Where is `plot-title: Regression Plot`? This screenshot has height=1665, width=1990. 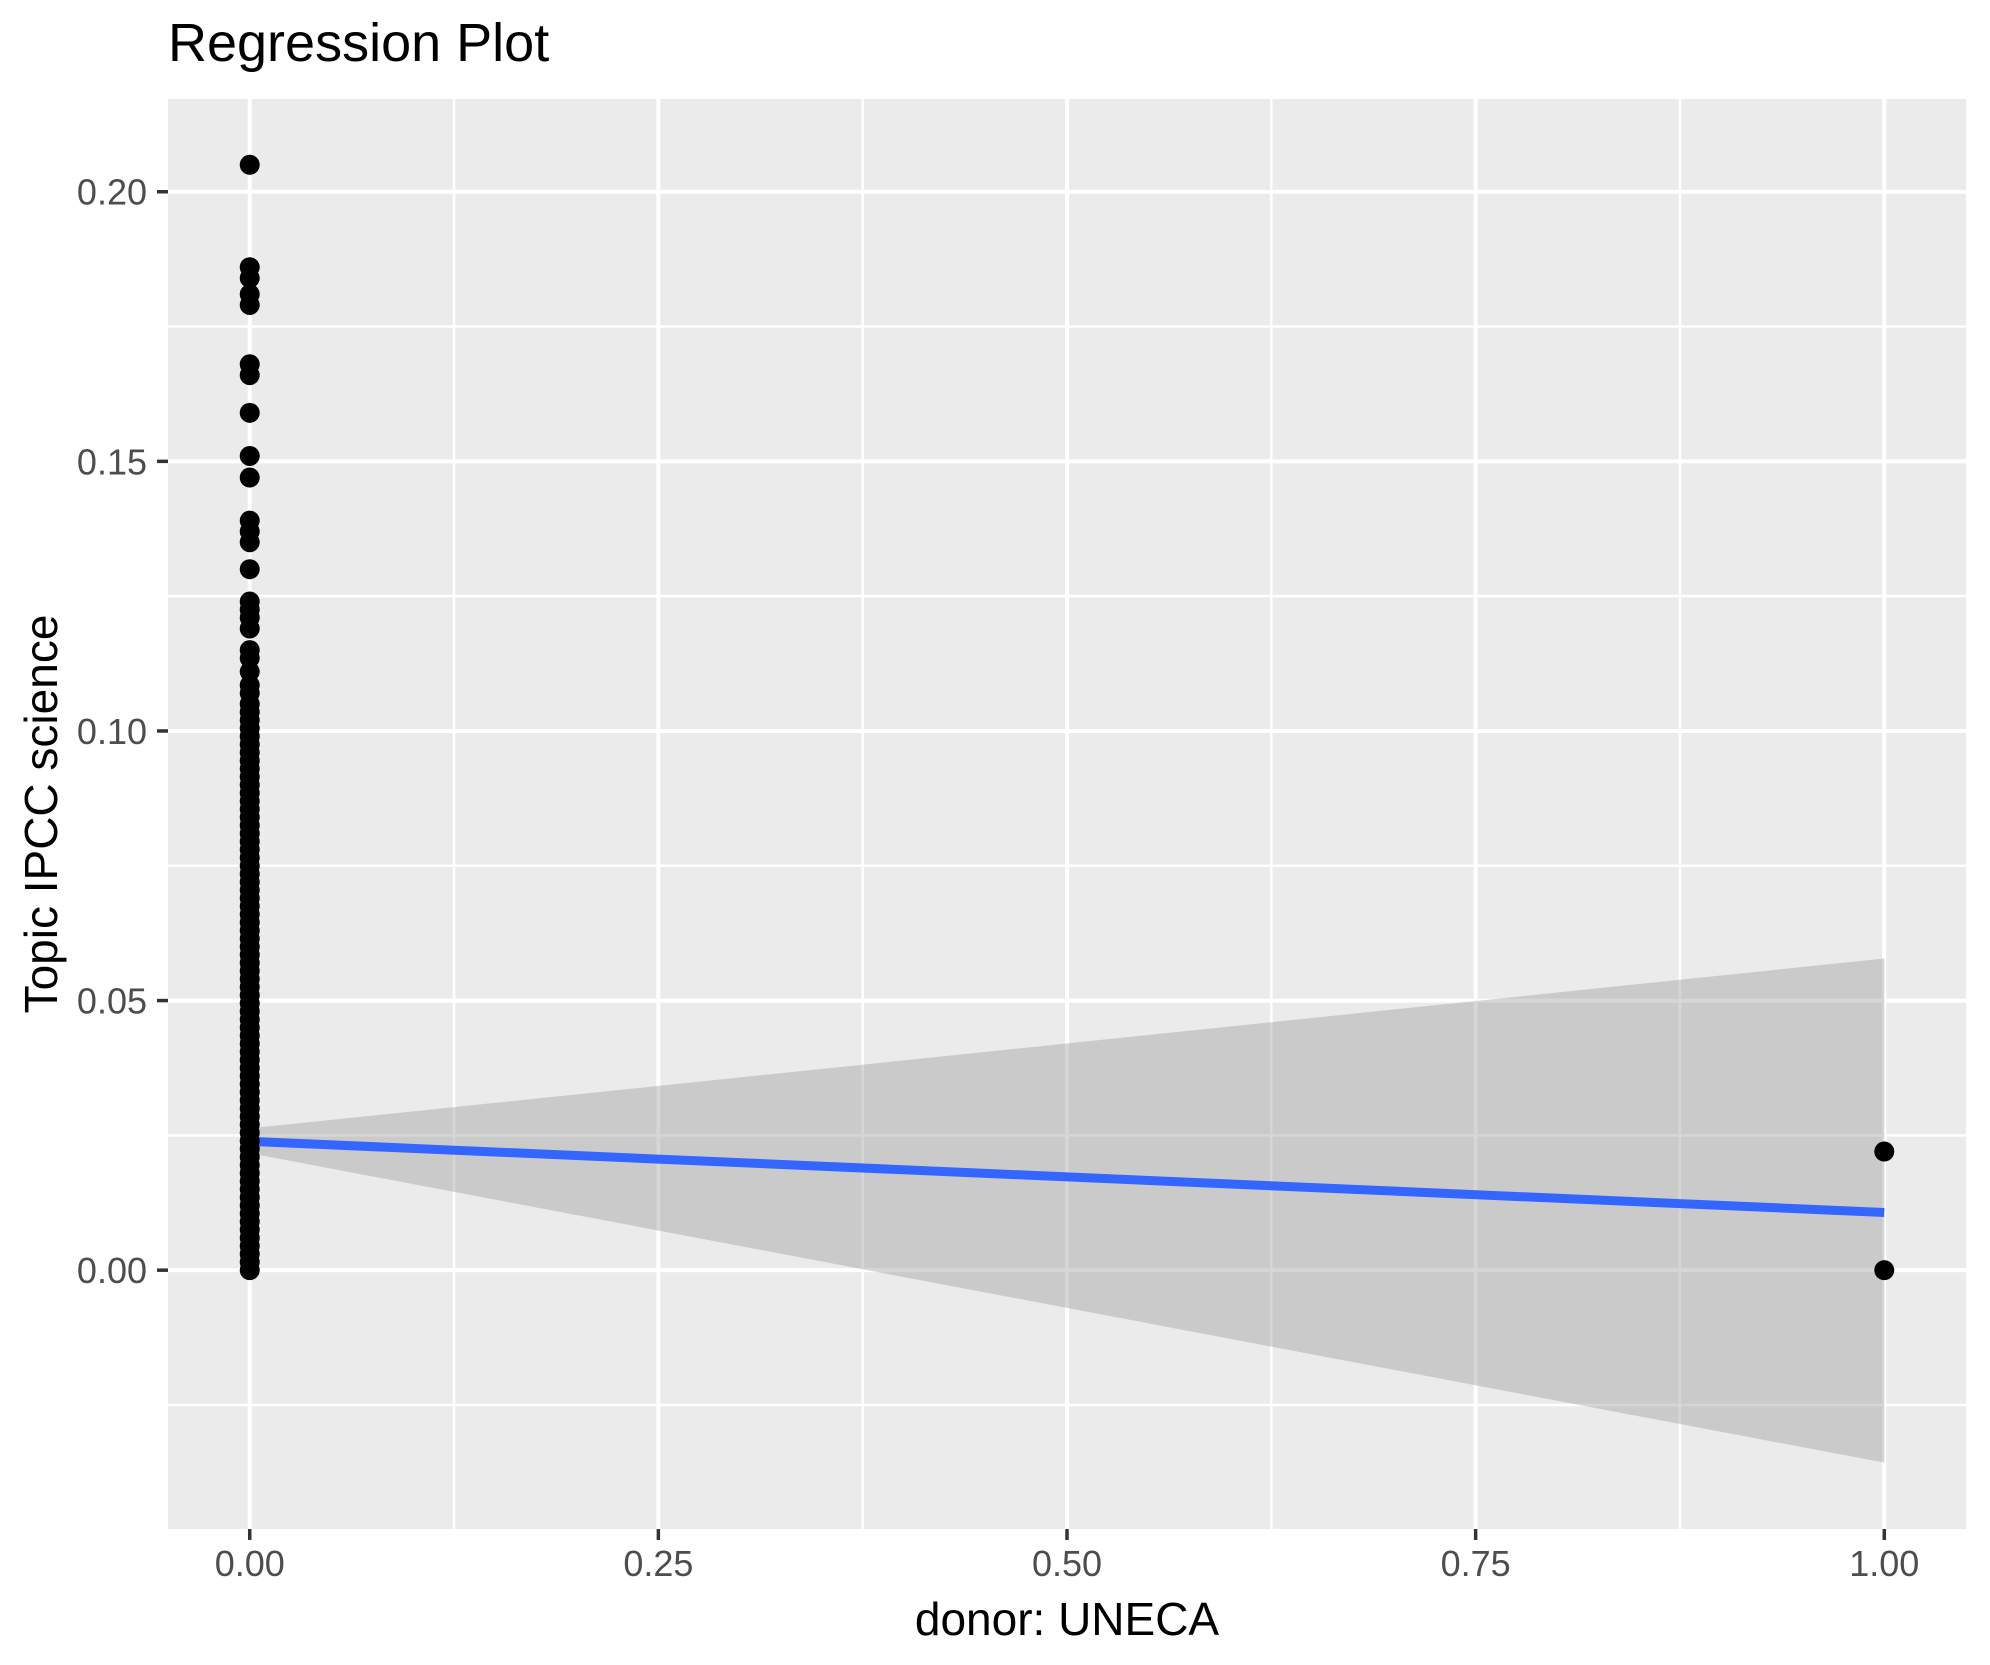 plot-title: Regression Plot is located at coordinates (359, 43).